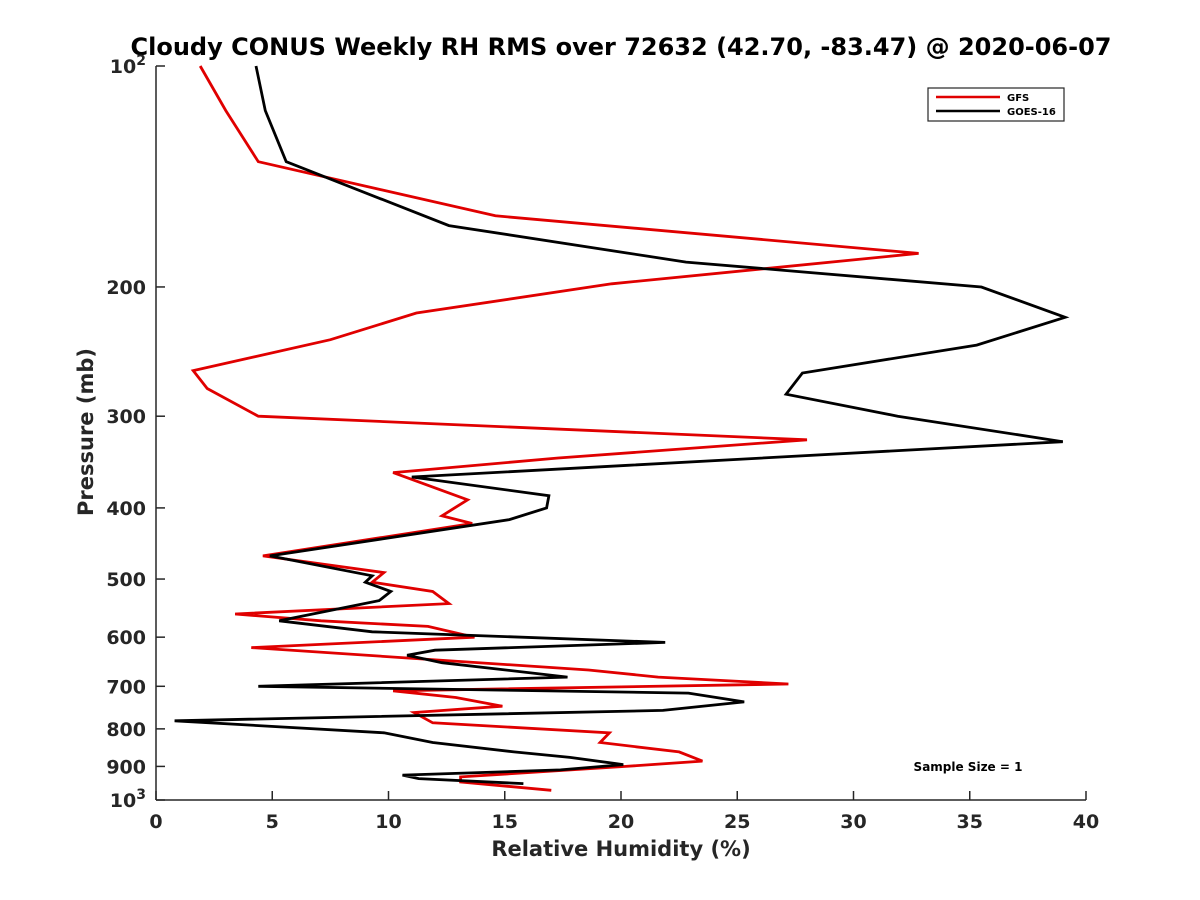 Image resolution: width=1200 pixels, height=900 pixels. Describe the element at coordinates (1018, 98) in the screenshot. I see `legend-label: GFS` at that location.